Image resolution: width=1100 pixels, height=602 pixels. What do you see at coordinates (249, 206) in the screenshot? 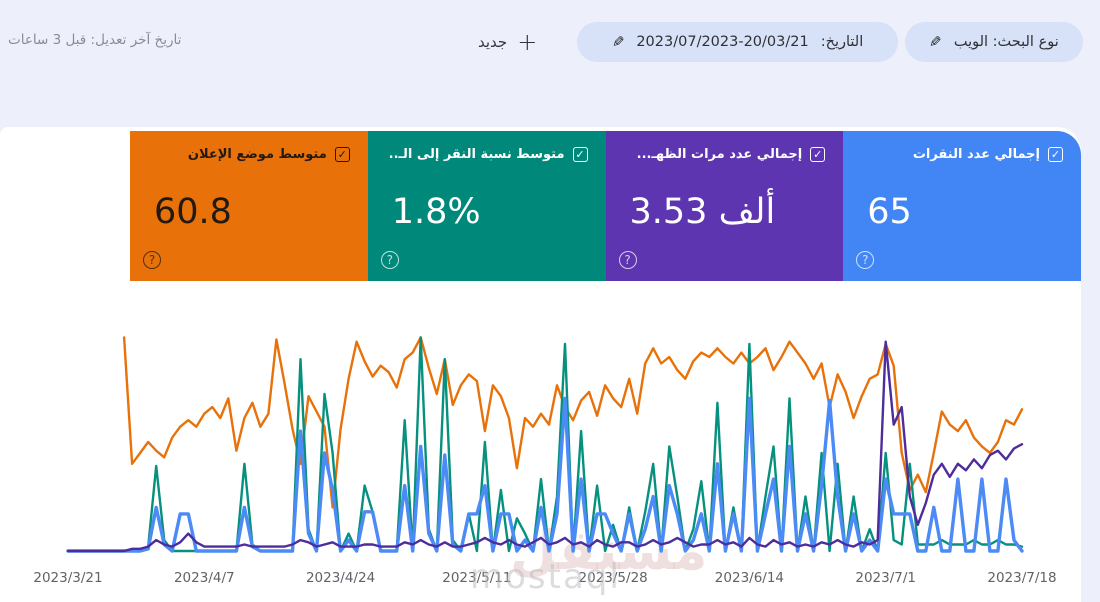
I see `metric-card-position: متوسط موضع الإعلان 60.8` at bounding box center [249, 206].